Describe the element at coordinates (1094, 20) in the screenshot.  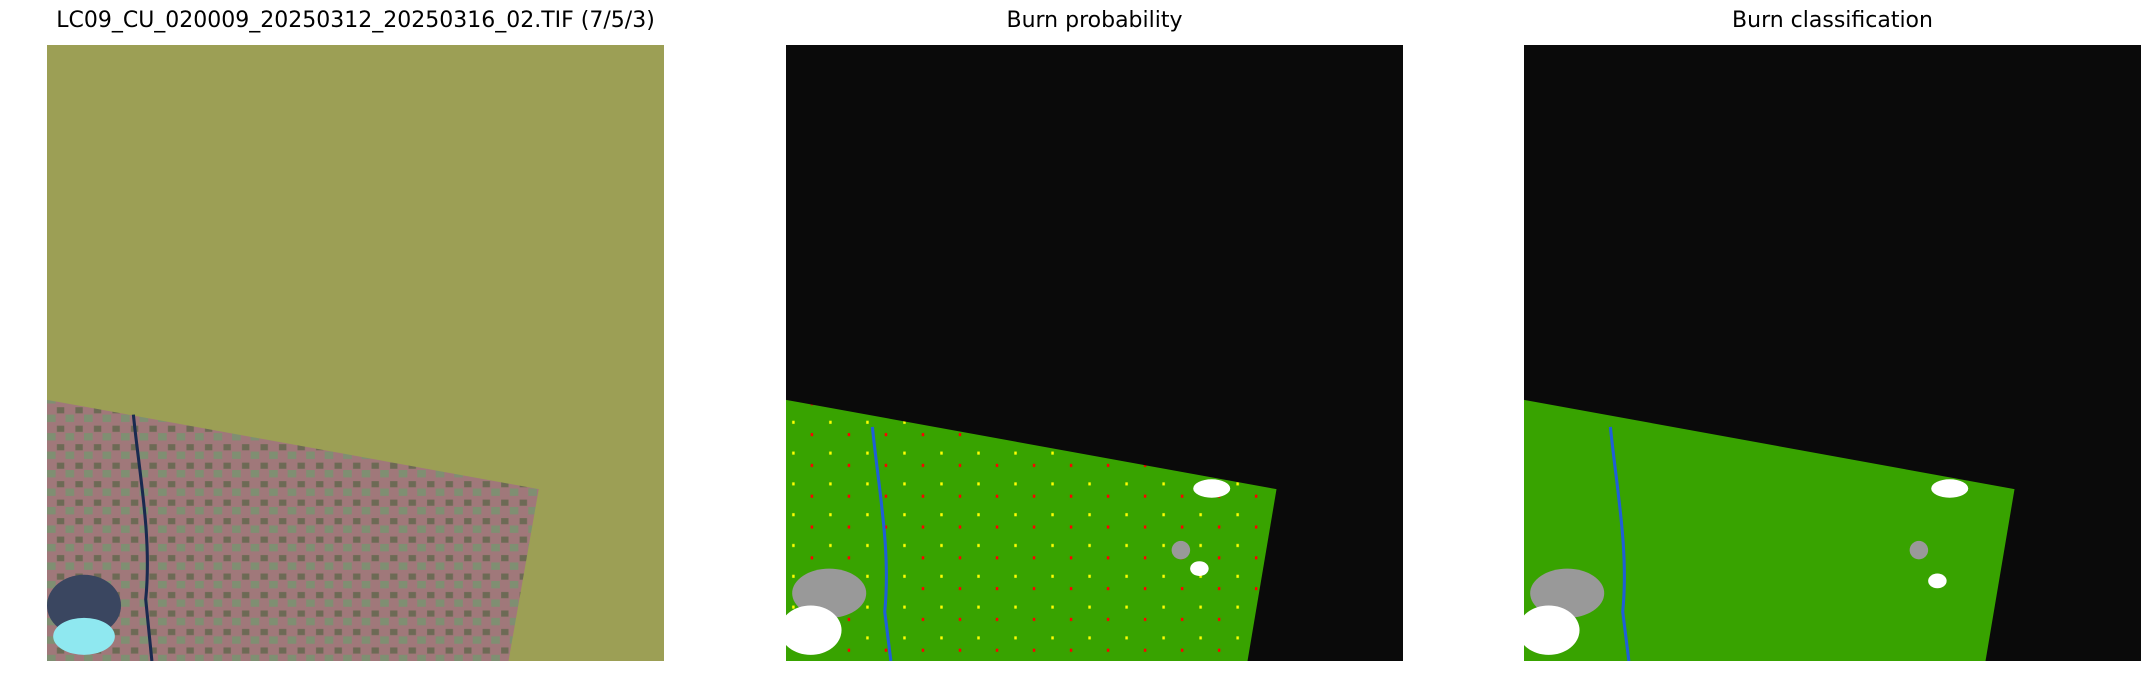
I see `panel-title: Burn probability` at that location.